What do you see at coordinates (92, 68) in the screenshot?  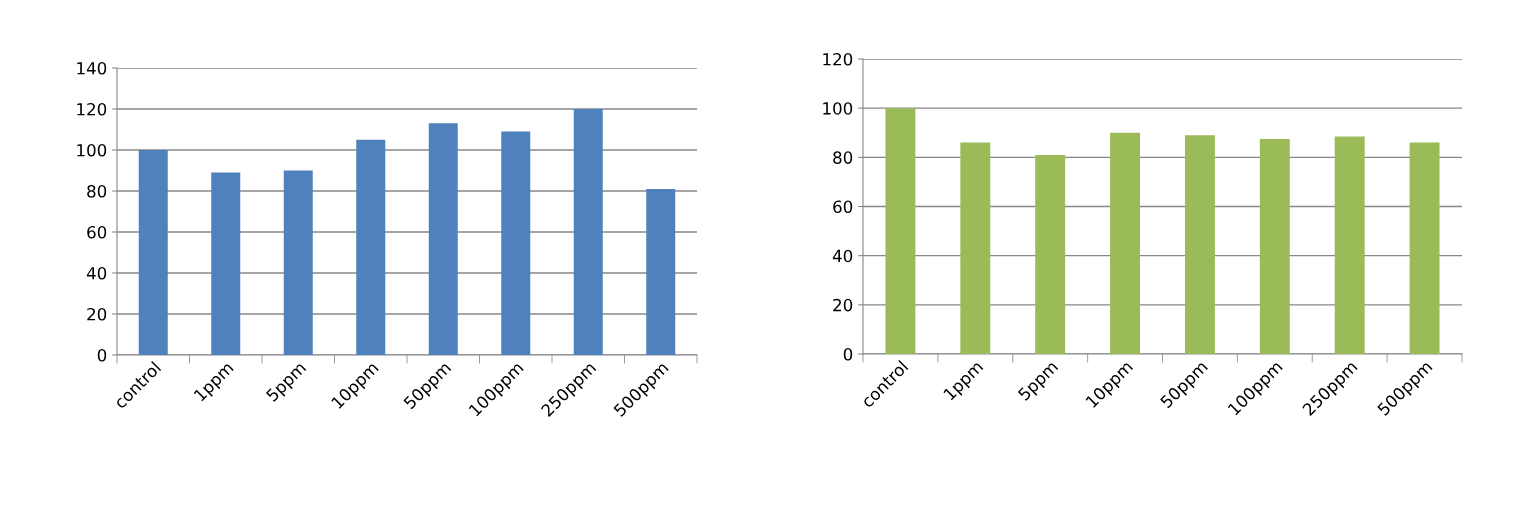 I see `y-tick-label: 140` at bounding box center [92, 68].